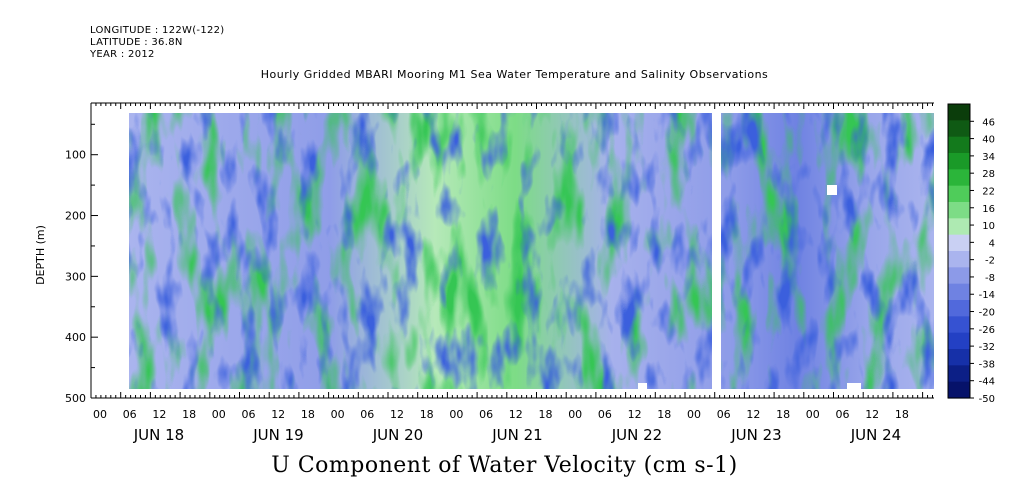 The image size is (1009, 504). I want to click on colorbar-label: -50, so click(987, 399).